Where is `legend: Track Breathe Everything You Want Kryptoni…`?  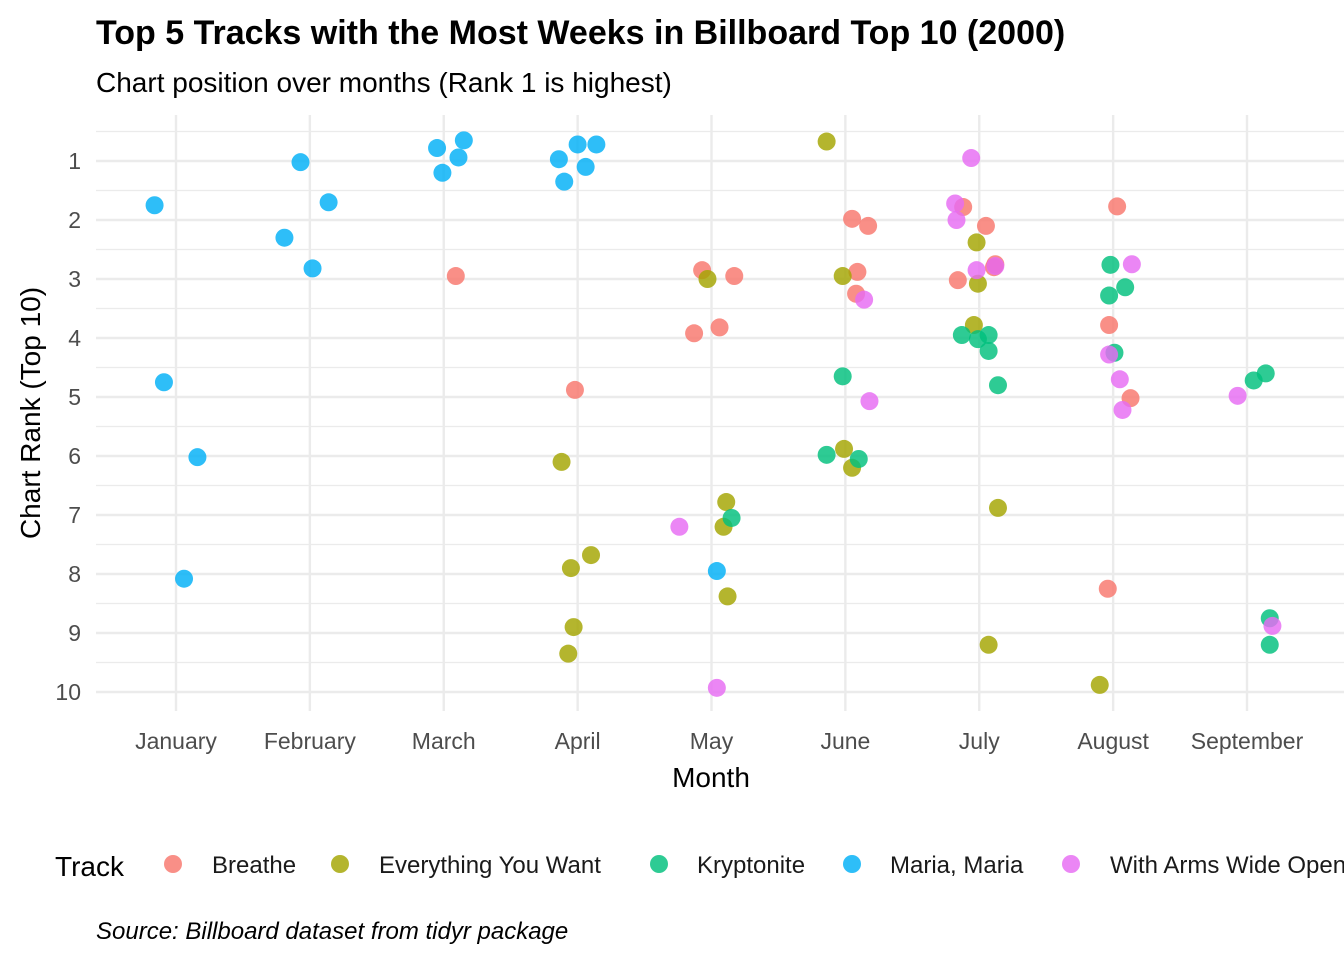 legend: Track Breathe Everything You Want Kryptoni… is located at coordinates (699, 866).